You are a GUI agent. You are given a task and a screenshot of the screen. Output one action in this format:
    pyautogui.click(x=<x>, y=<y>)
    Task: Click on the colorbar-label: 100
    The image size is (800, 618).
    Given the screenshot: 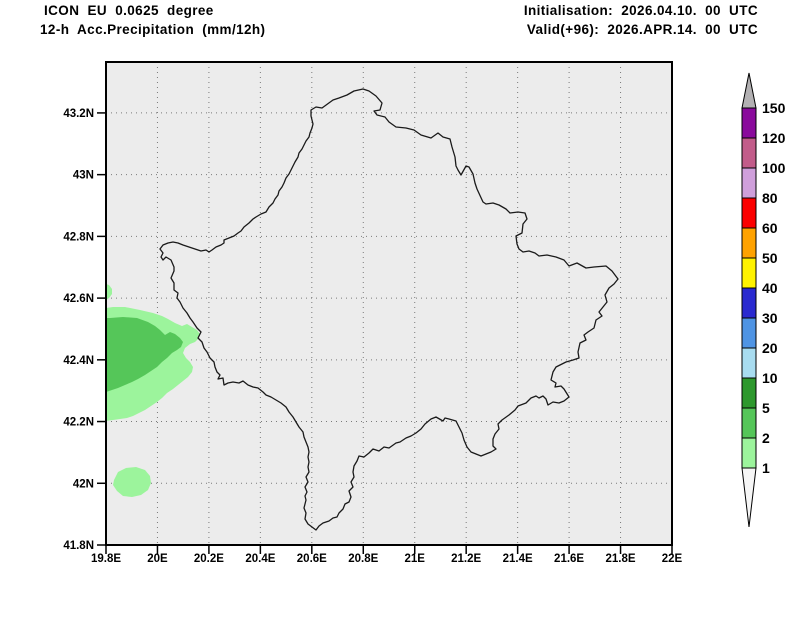 What is the action you would take?
    pyautogui.click(x=774, y=168)
    